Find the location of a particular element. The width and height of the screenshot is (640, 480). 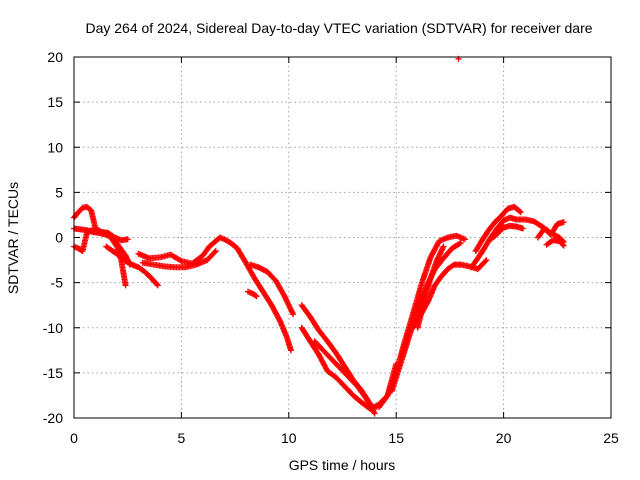

y-tick-label: 20 is located at coordinates (55, 57).